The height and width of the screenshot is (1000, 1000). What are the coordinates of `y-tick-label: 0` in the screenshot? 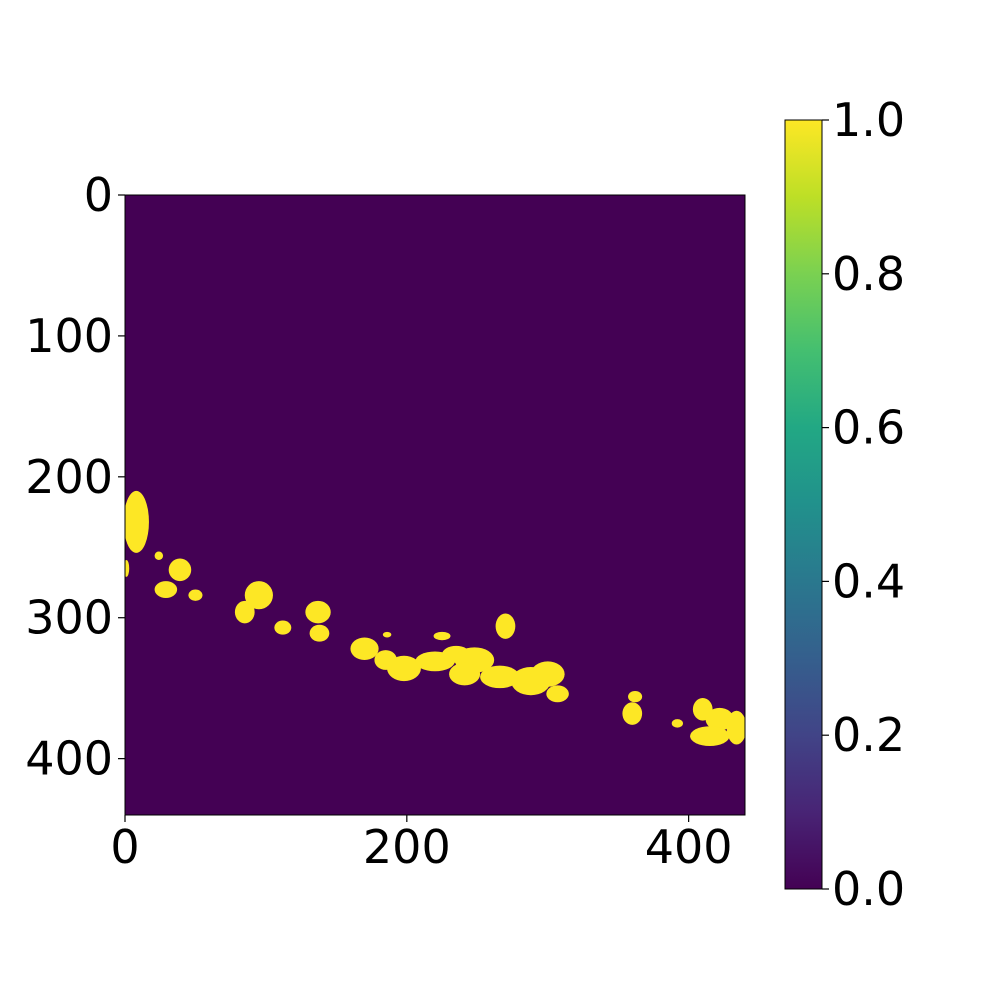 It's located at (98, 195).